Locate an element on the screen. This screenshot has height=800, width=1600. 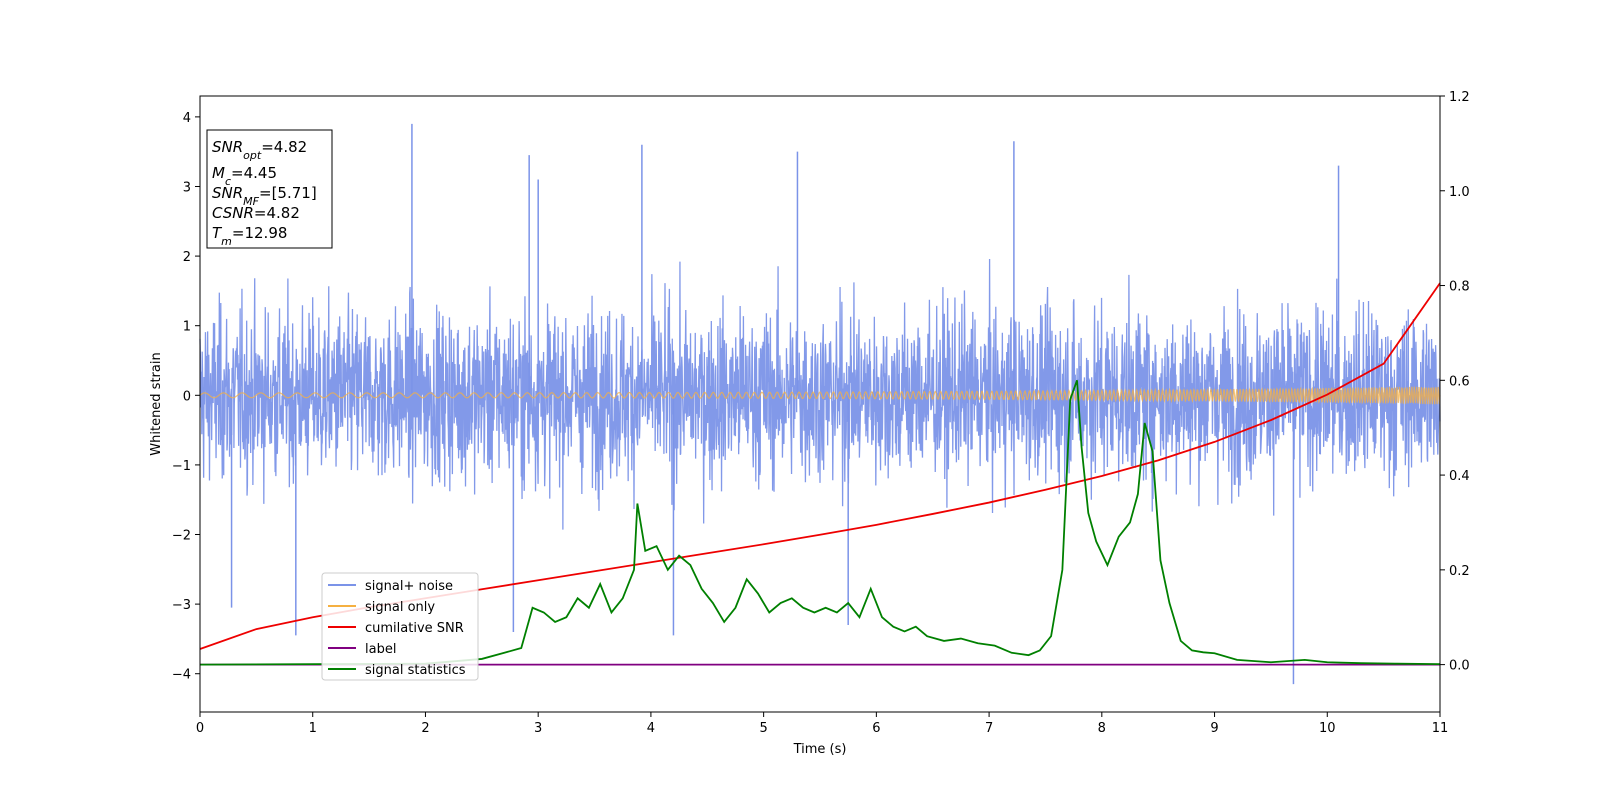
x-tick-label: 6 is located at coordinates (876, 728).